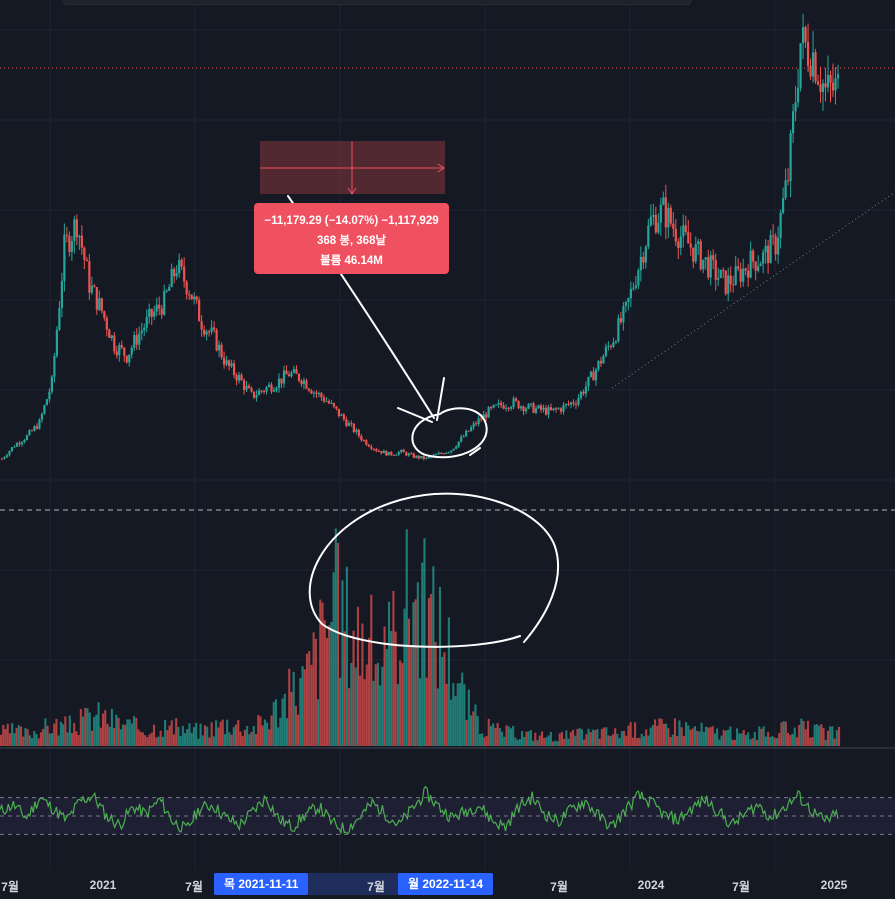 The width and height of the screenshot is (895, 899). What do you see at coordinates (446, 884) in the screenshot?
I see `crosshair-end-date: 월 2022-11-14` at bounding box center [446, 884].